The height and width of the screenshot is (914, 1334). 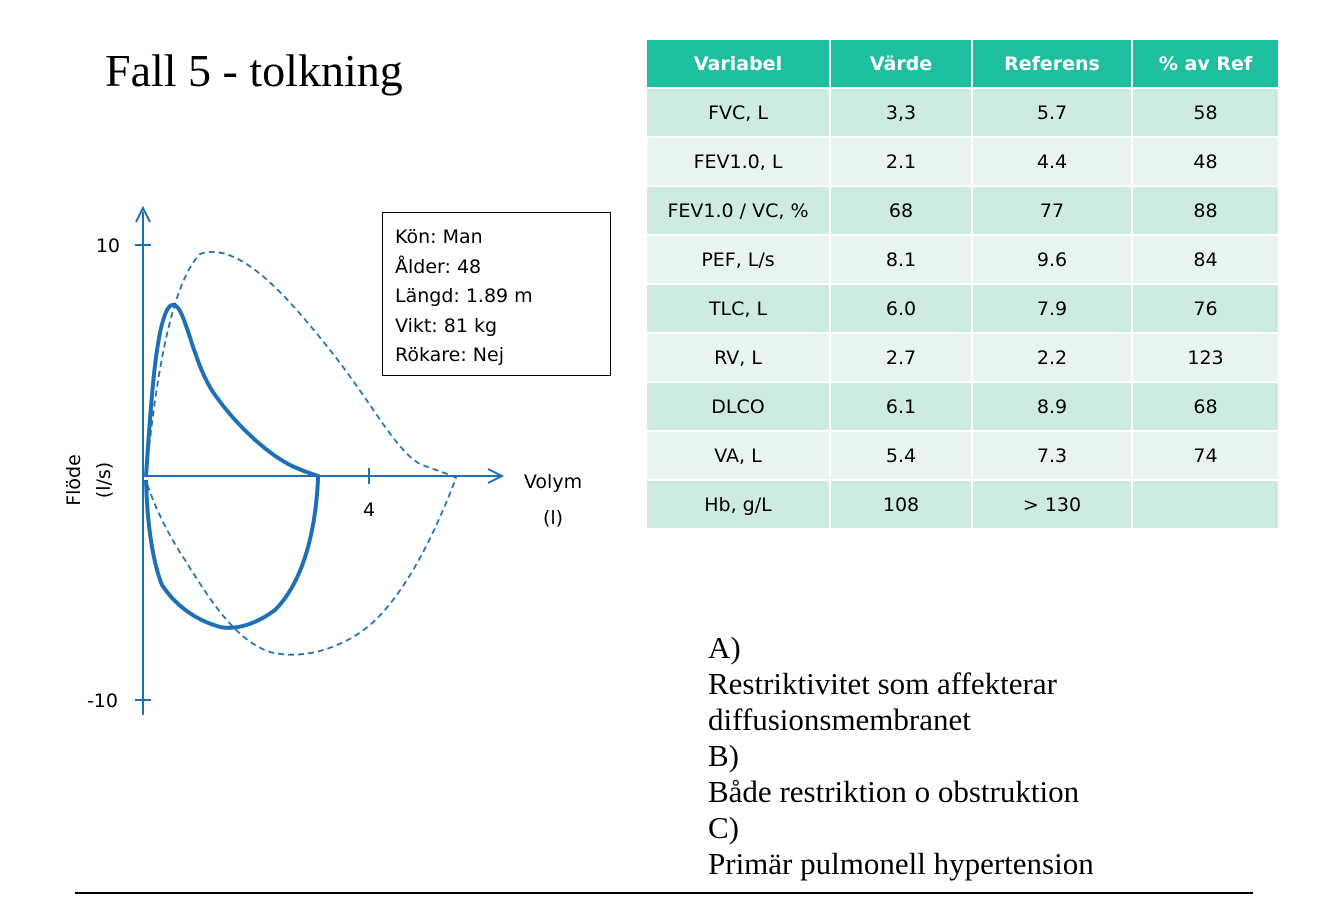 What do you see at coordinates (1205, 63) in the screenshot?
I see `header-cell: % av Ref` at bounding box center [1205, 63].